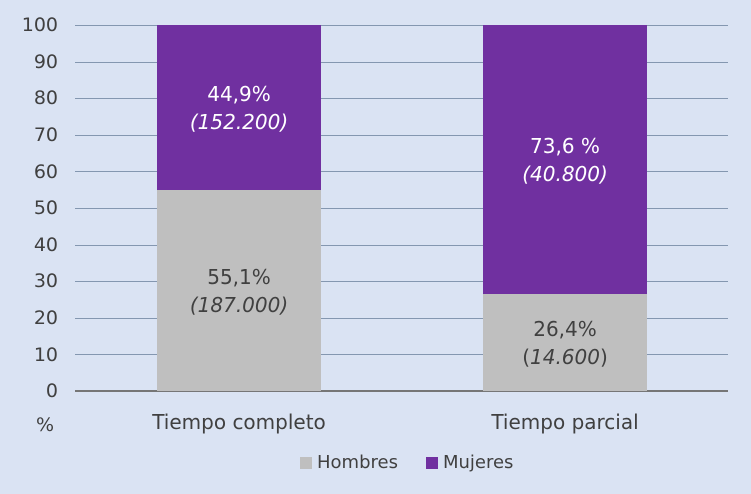 Image resolution: width=751 pixels, height=494 pixels. What do you see at coordinates (45, 98) in the screenshot?
I see `y-tick: 80` at bounding box center [45, 98].